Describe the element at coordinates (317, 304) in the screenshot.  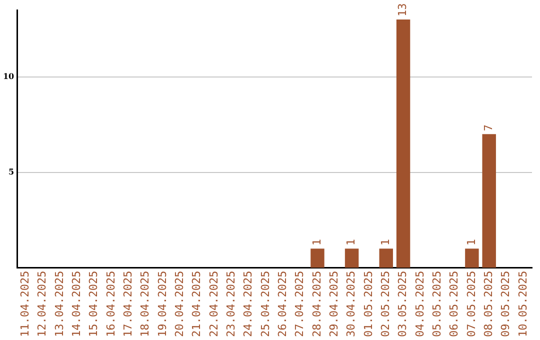
I see `x-tick-label: 28.04.2025` at that location.